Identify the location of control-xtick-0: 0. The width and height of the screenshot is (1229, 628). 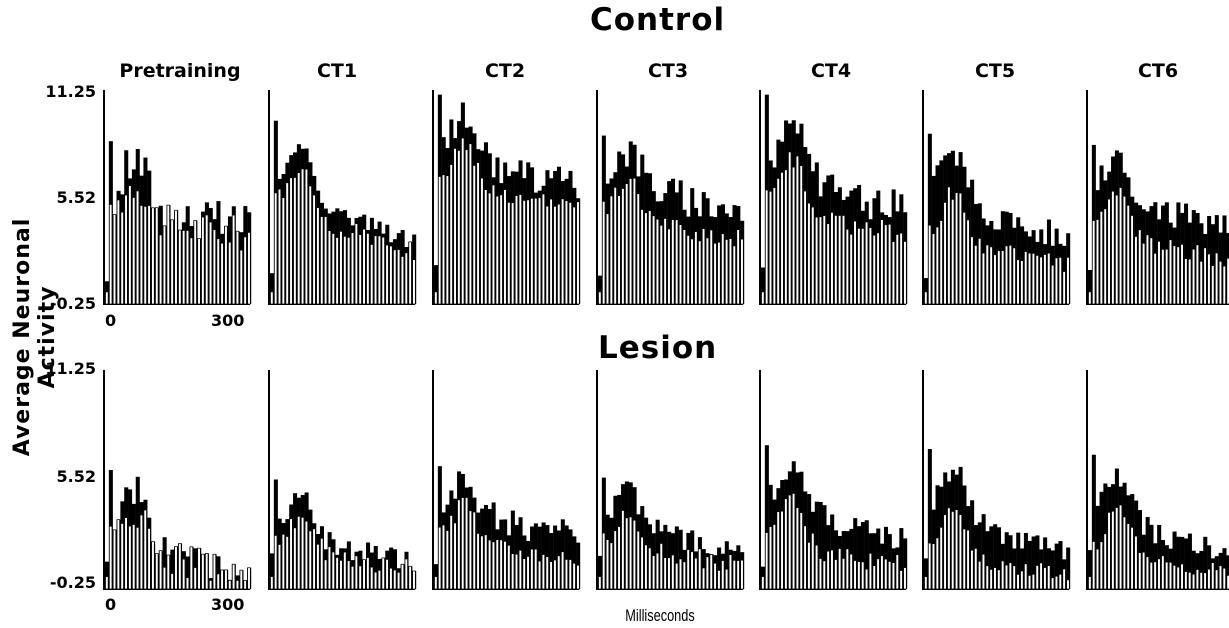
(111, 320).